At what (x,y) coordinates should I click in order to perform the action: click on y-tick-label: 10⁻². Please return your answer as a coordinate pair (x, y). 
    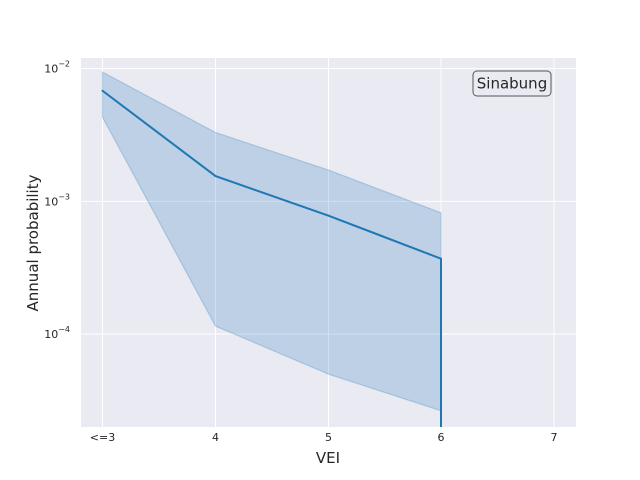
    Looking at the image, I should click on (57, 68).